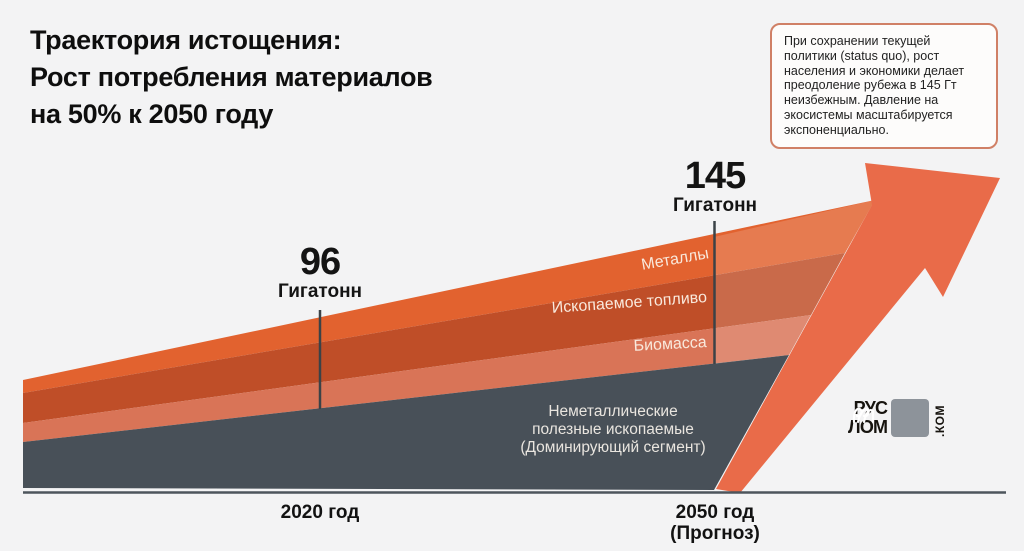 The image size is (1024, 551). What do you see at coordinates (794, 282) in the screenshot?
I see `projection-fade-overlay` at bounding box center [794, 282].